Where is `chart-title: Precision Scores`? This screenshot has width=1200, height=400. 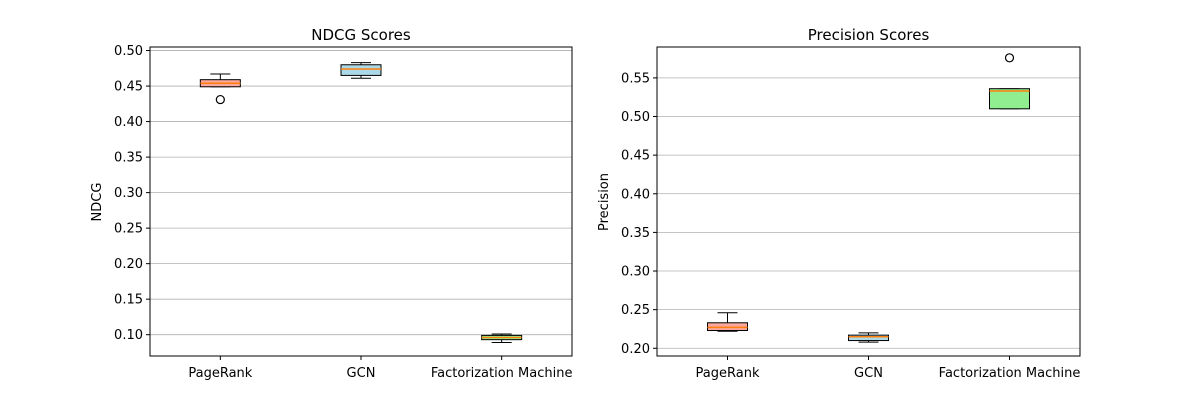 chart-title: Precision Scores is located at coordinates (869, 35).